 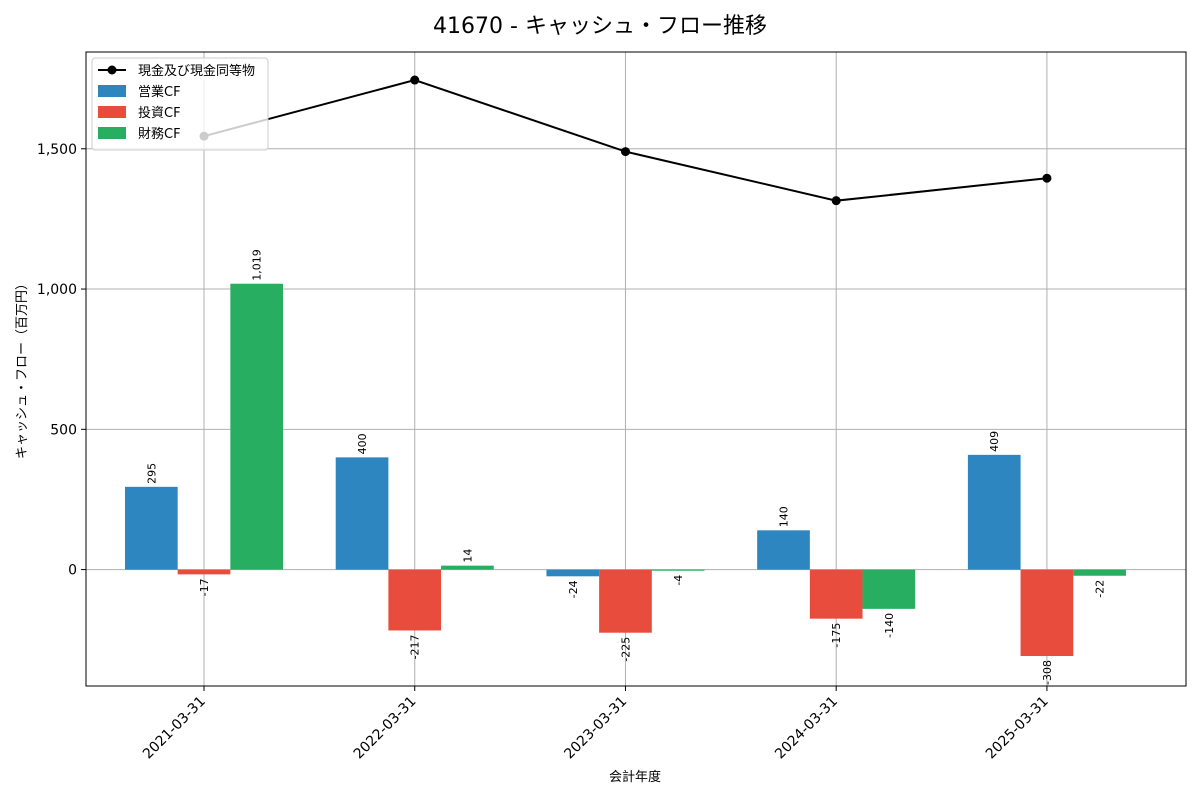 What do you see at coordinates (159, 134) in the screenshot?
I see `legend-label: 財務CF` at bounding box center [159, 134].